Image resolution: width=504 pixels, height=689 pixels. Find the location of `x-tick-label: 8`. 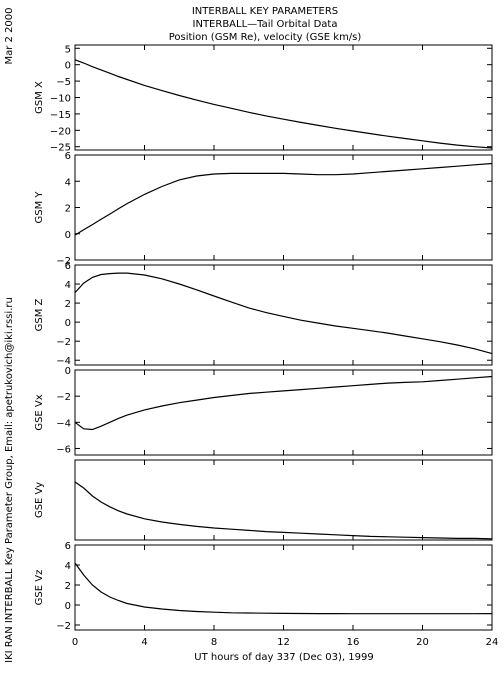

x-tick-label: 8 is located at coordinates (214, 642).